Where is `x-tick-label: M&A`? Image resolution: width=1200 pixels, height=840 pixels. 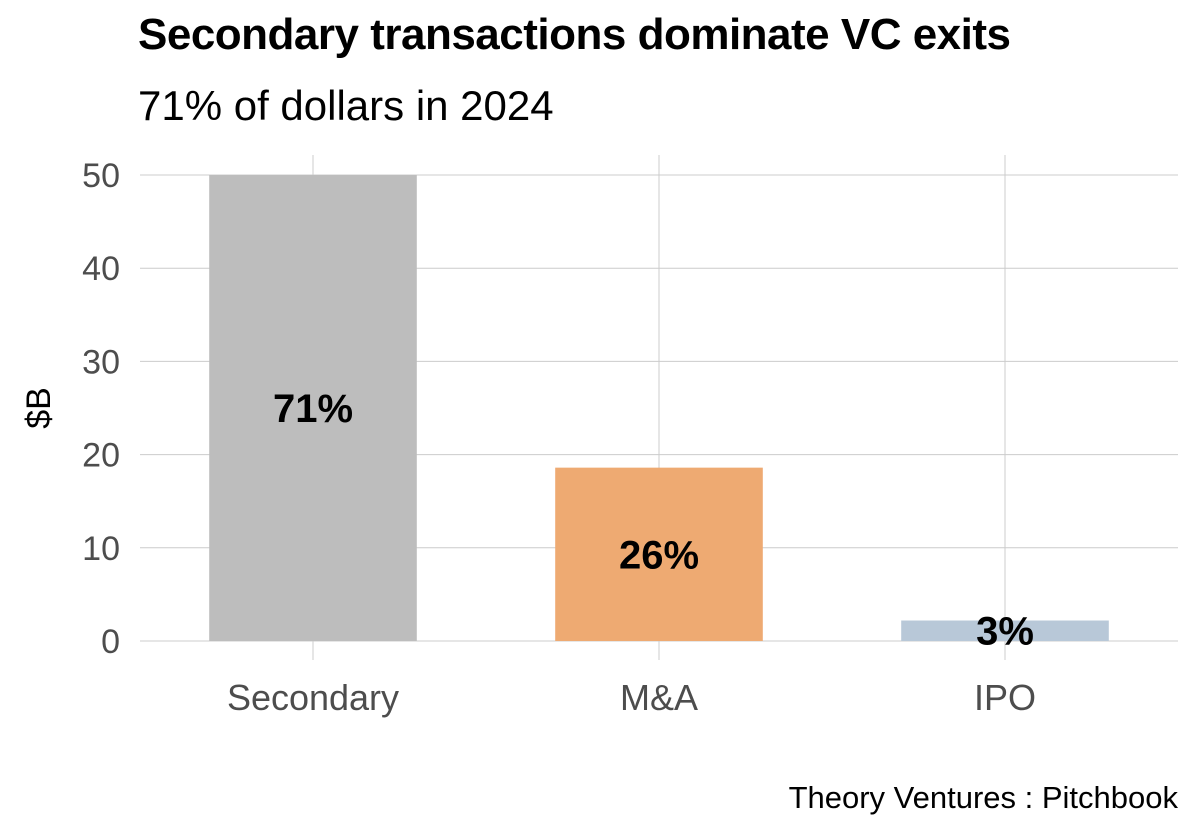 x-tick-label: M&A is located at coordinates (659, 697).